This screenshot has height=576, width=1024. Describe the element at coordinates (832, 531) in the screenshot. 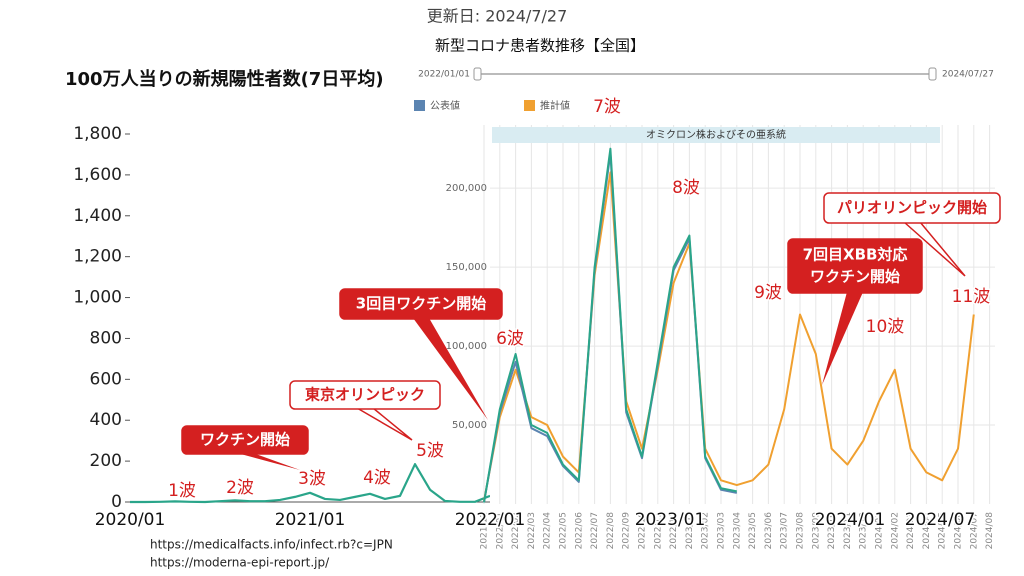

I see `x-tick-label: 2023/10` at that location.